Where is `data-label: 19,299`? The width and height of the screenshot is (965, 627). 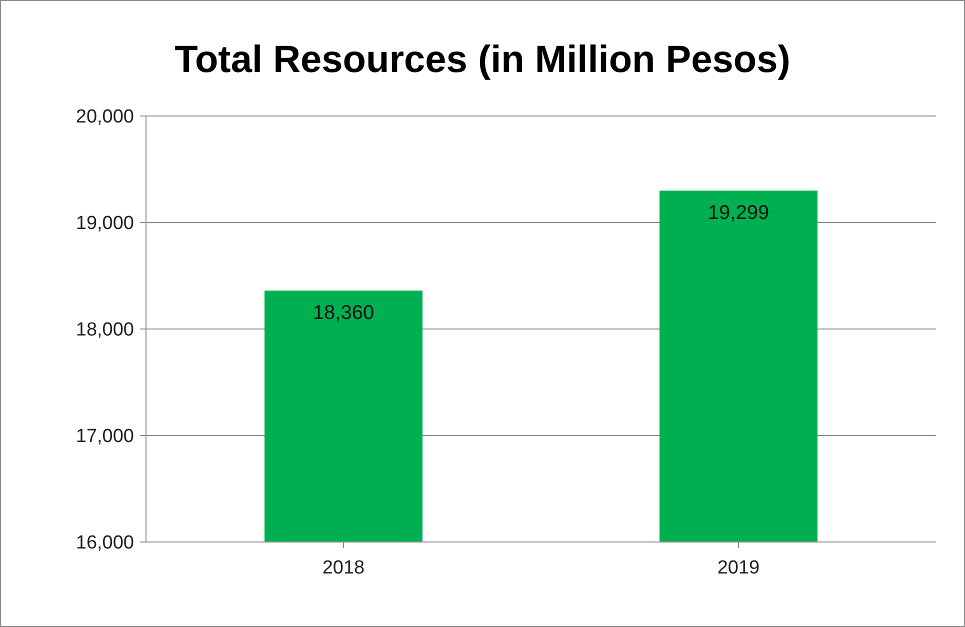
data-label: 19,299 is located at coordinates (739, 213).